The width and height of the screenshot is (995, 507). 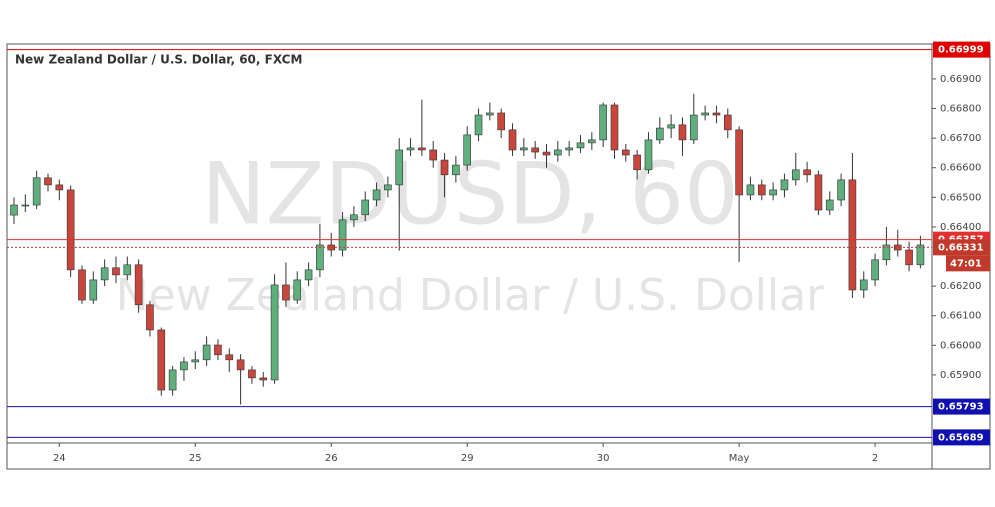 I want to click on y-tick-label: 0.65900, so click(x=960, y=375).